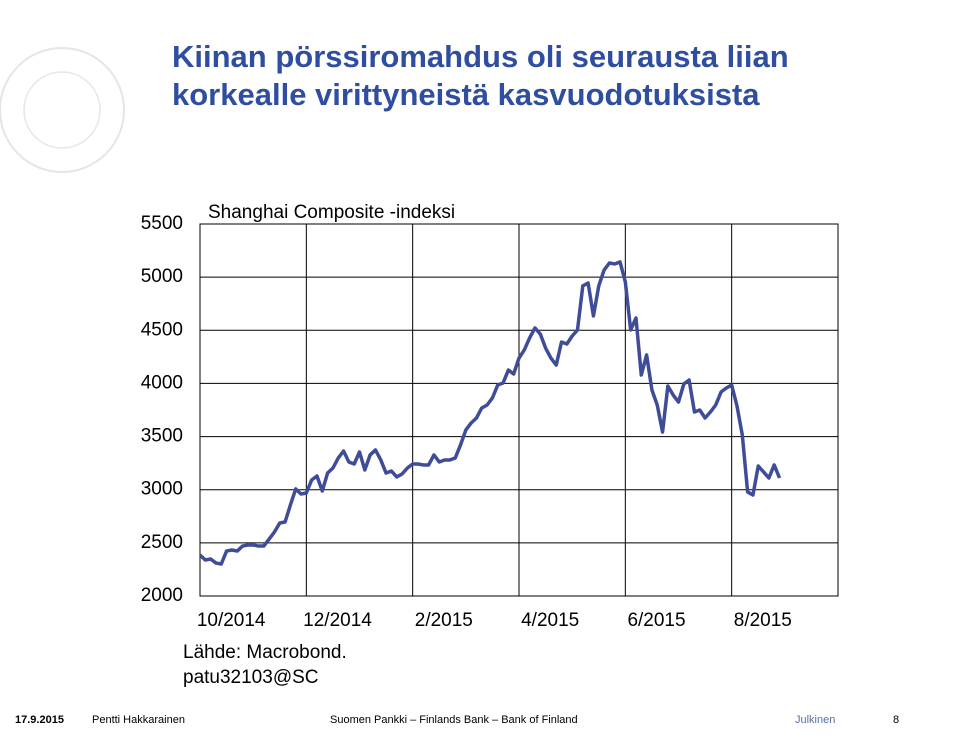 The height and width of the screenshot is (756, 960). I want to click on x-tick-label: 8/2015, so click(763, 620).